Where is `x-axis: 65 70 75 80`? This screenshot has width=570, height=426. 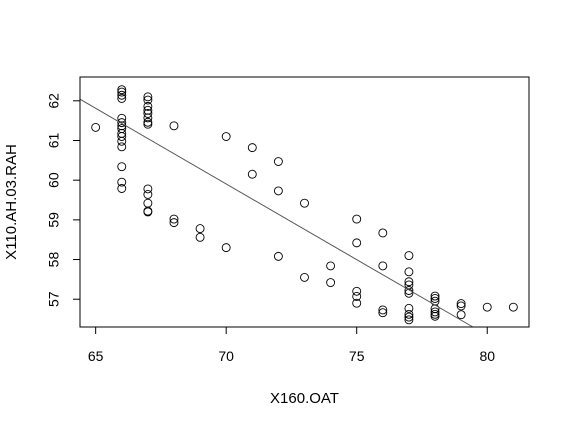 x-axis: 65 70 75 80 is located at coordinates (291, 345).